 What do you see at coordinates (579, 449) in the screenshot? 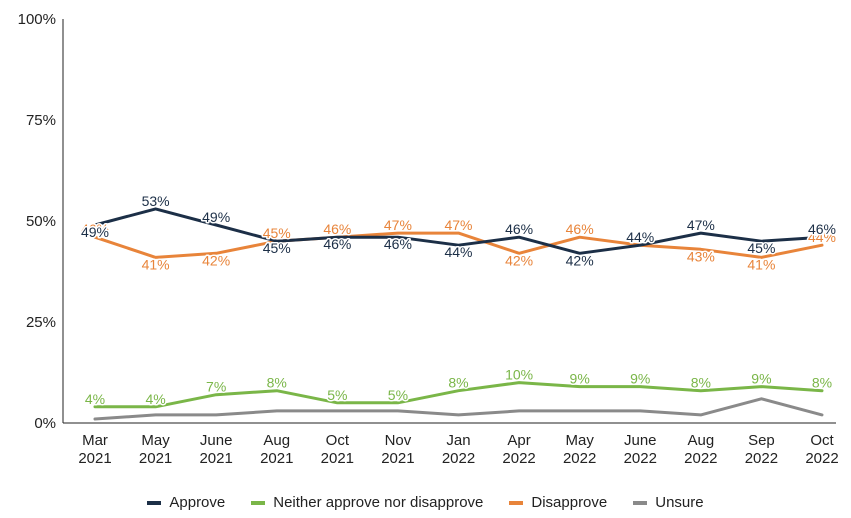
I see `x-tick-label: May 2022` at bounding box center [579, 449].